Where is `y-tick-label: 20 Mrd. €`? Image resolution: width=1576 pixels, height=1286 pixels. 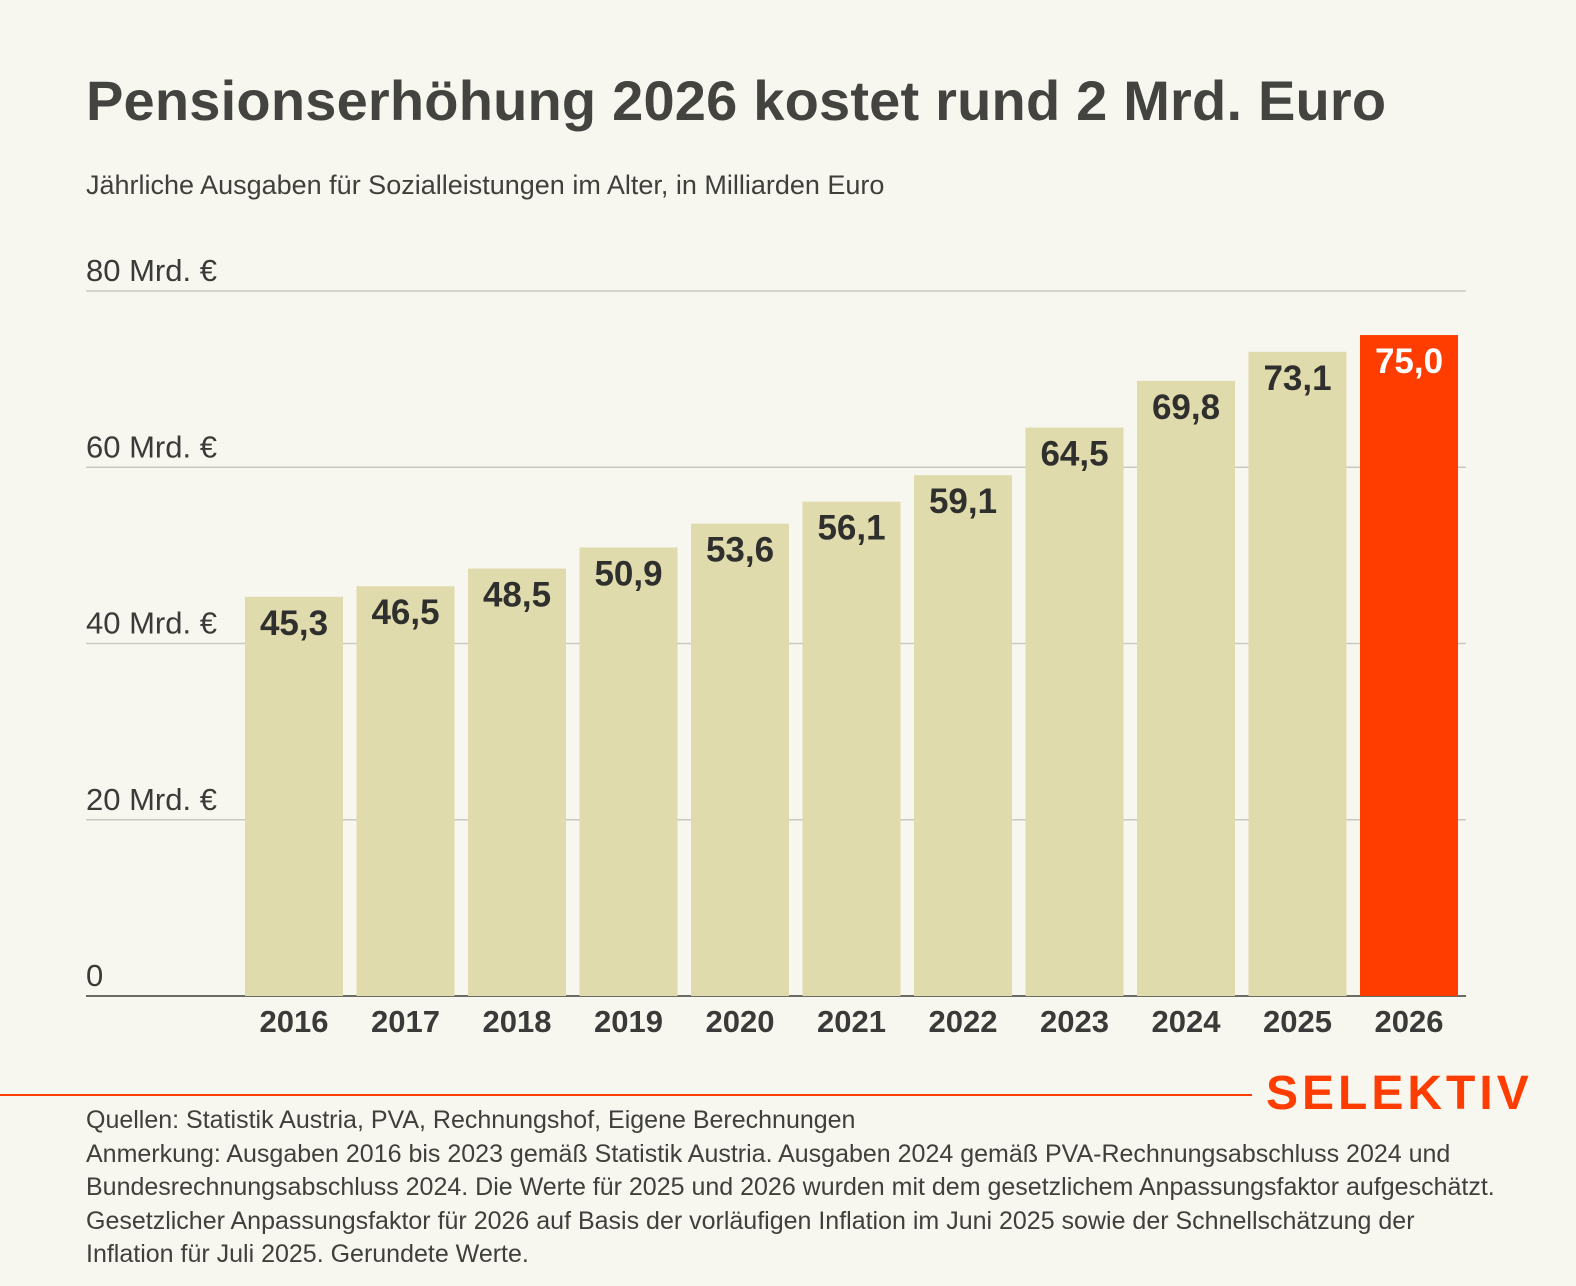
y-tick-label: 20 Mrd. € is located at coordinates (151, 799).